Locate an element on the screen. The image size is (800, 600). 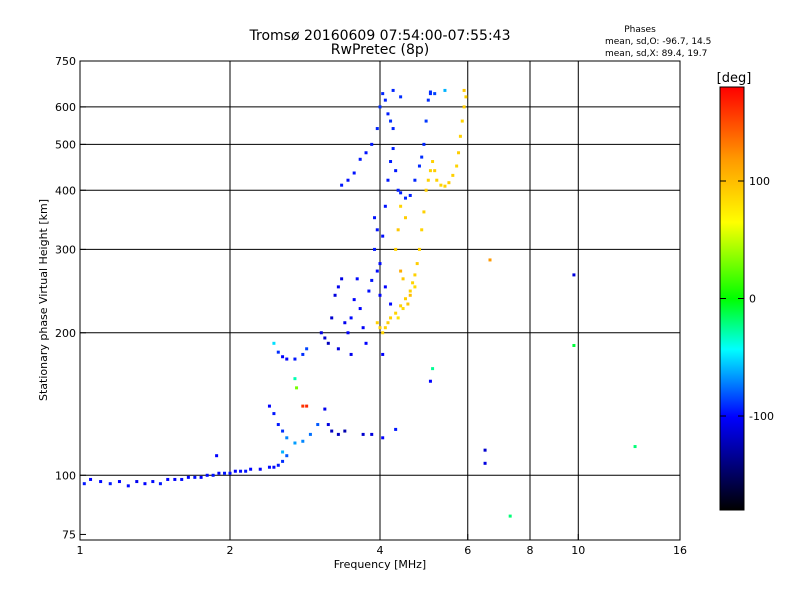
phases-o-line: mean, sd,O: -96.7, 14.5 is located at coordinates (658, 42).